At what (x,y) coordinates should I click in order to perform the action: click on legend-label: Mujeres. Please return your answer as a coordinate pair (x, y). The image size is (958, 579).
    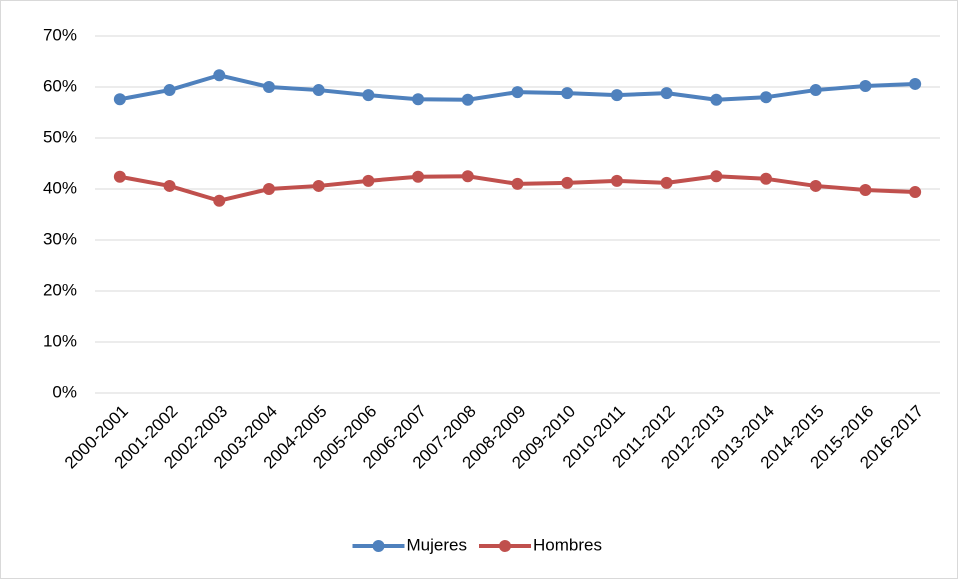
    Looking at the image, I should click on (437, 544).